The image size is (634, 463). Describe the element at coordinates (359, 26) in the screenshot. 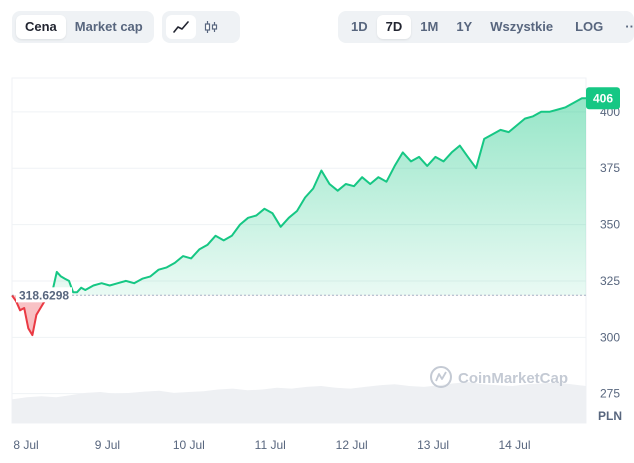

I see `range-1d-button: 1D` at that location.